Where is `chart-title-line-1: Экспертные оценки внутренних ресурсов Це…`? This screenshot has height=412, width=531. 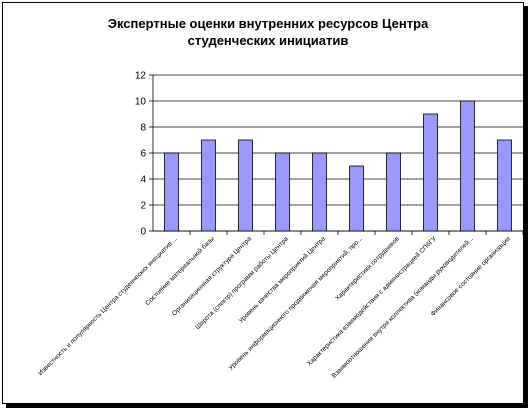 chart-title-line-1: Экспертные оценки внутренних ресурсов Це… is located at coordinates (268, 23).